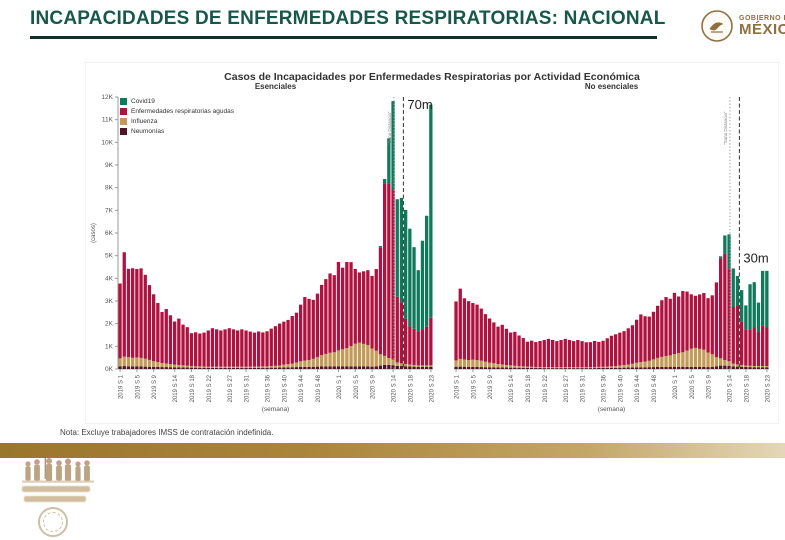  I want to click on gobierno-de-text: GOBIERNO DE, so click(762, 18).